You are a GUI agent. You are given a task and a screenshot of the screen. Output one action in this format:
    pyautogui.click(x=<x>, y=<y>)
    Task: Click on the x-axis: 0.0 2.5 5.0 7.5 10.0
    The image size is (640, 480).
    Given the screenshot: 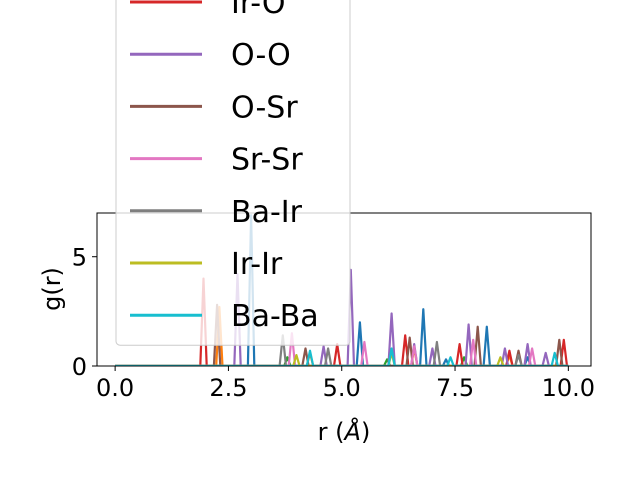 What is the action you would take?
    pyautogui.click(x=345, y=384)
    